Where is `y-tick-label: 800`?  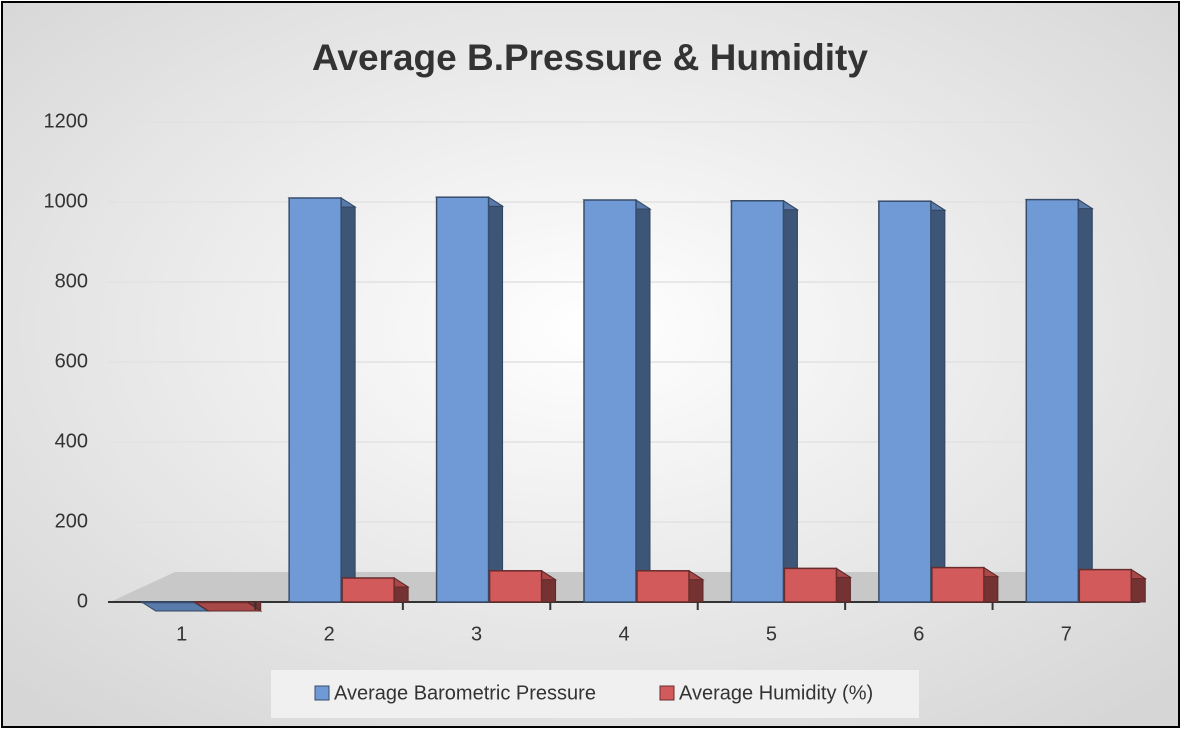
y-tick-label: 800 is located at coordinates (71, 281).